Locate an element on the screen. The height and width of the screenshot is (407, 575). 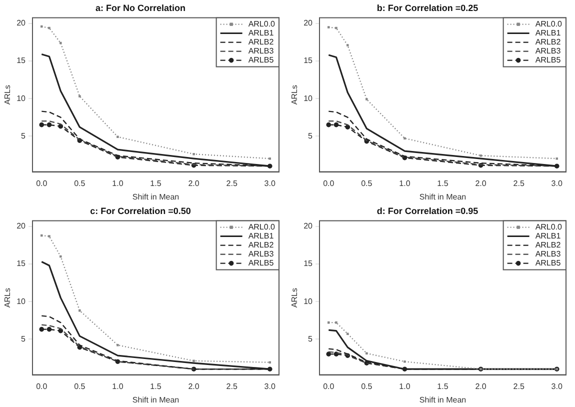
chart-title: d: For Correlation =0.95 is located at coordinates (427, 211).